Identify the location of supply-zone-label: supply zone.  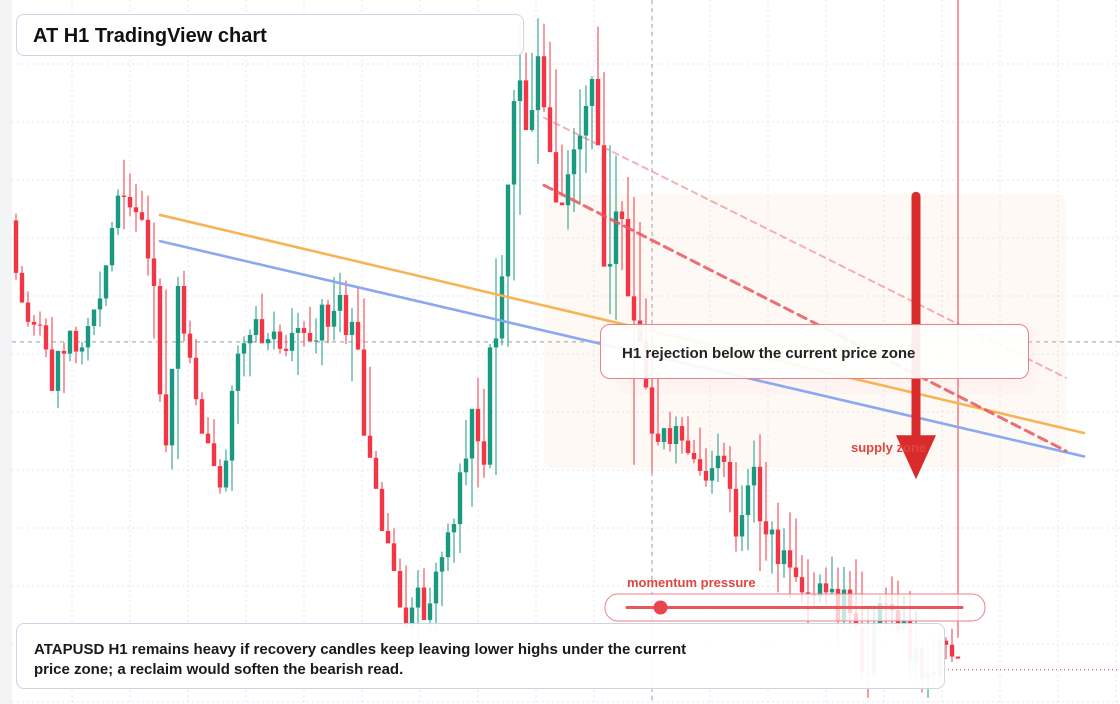
(889, 447).